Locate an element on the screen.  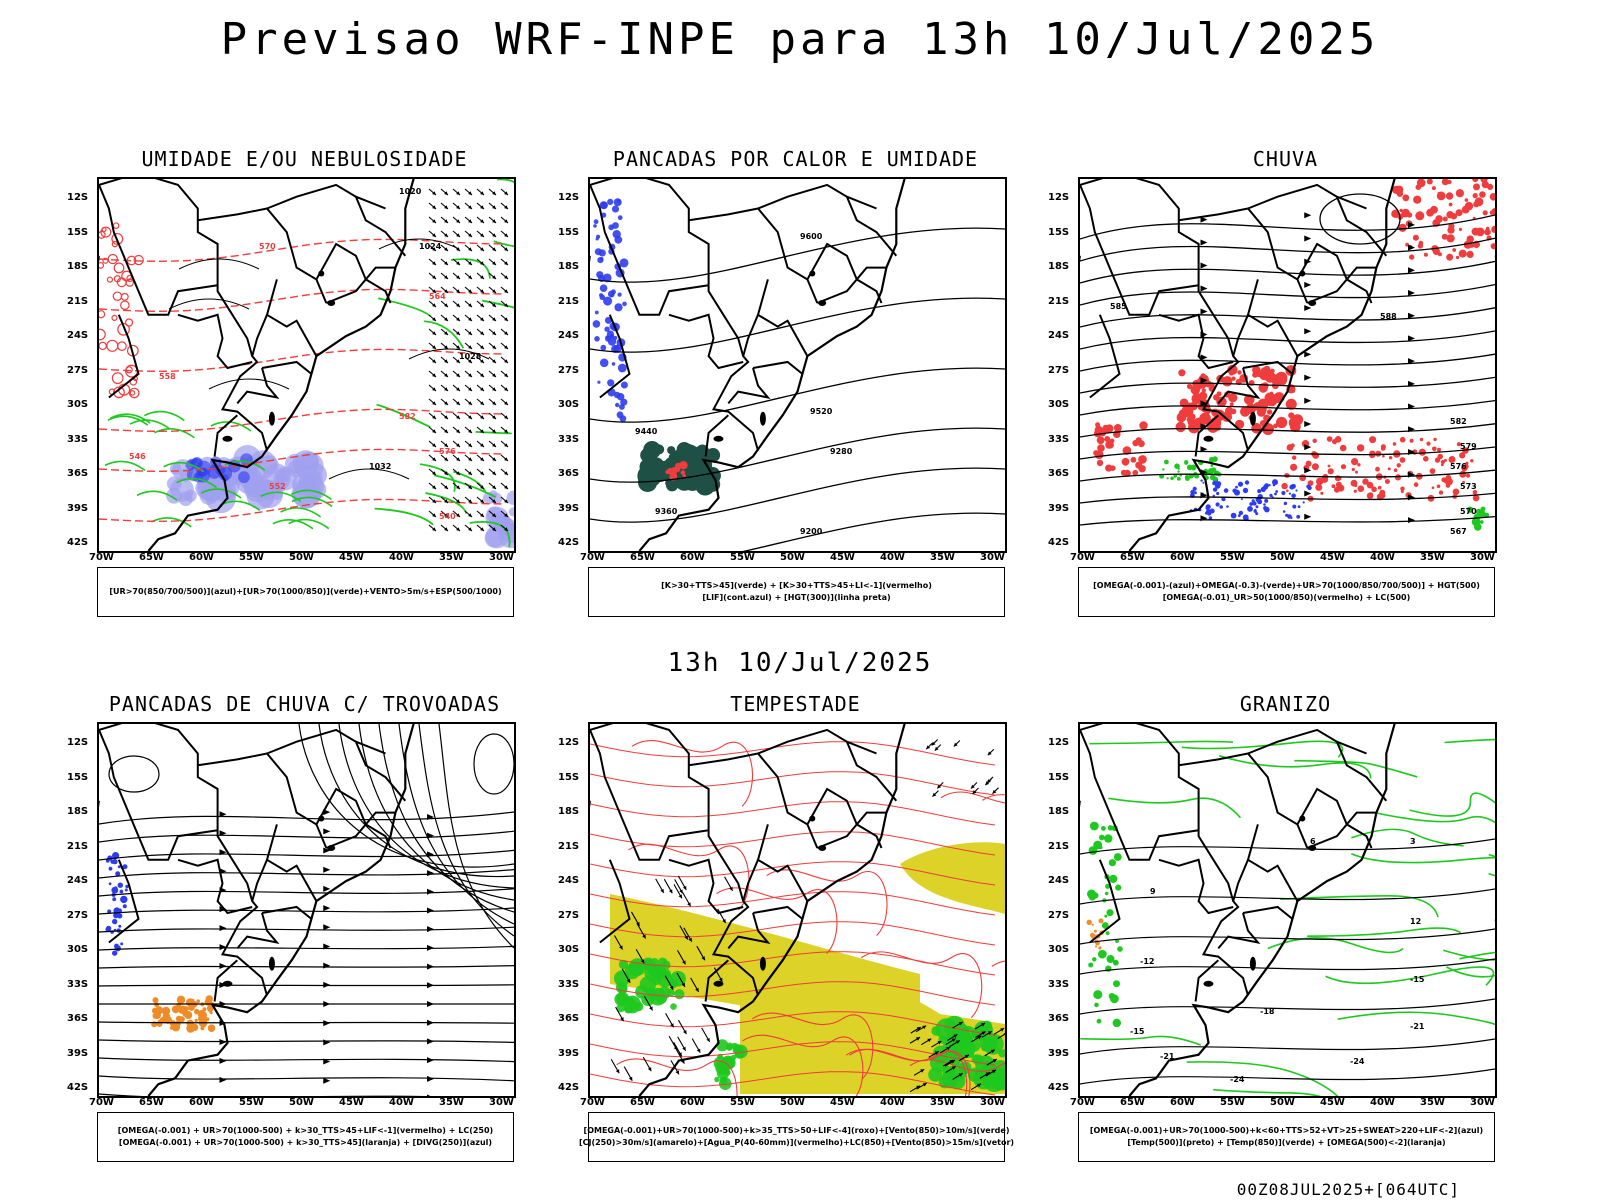
contour-label: -24 is located at coordinates (1237, 1079).